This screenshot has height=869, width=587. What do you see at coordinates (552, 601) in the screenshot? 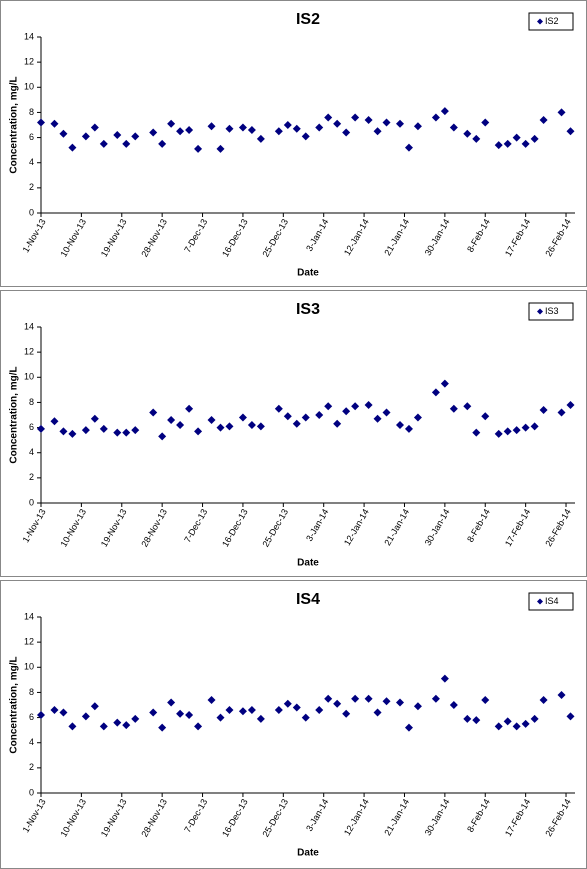
I see `legend-label: IS4` at bounding box center [552, 601].